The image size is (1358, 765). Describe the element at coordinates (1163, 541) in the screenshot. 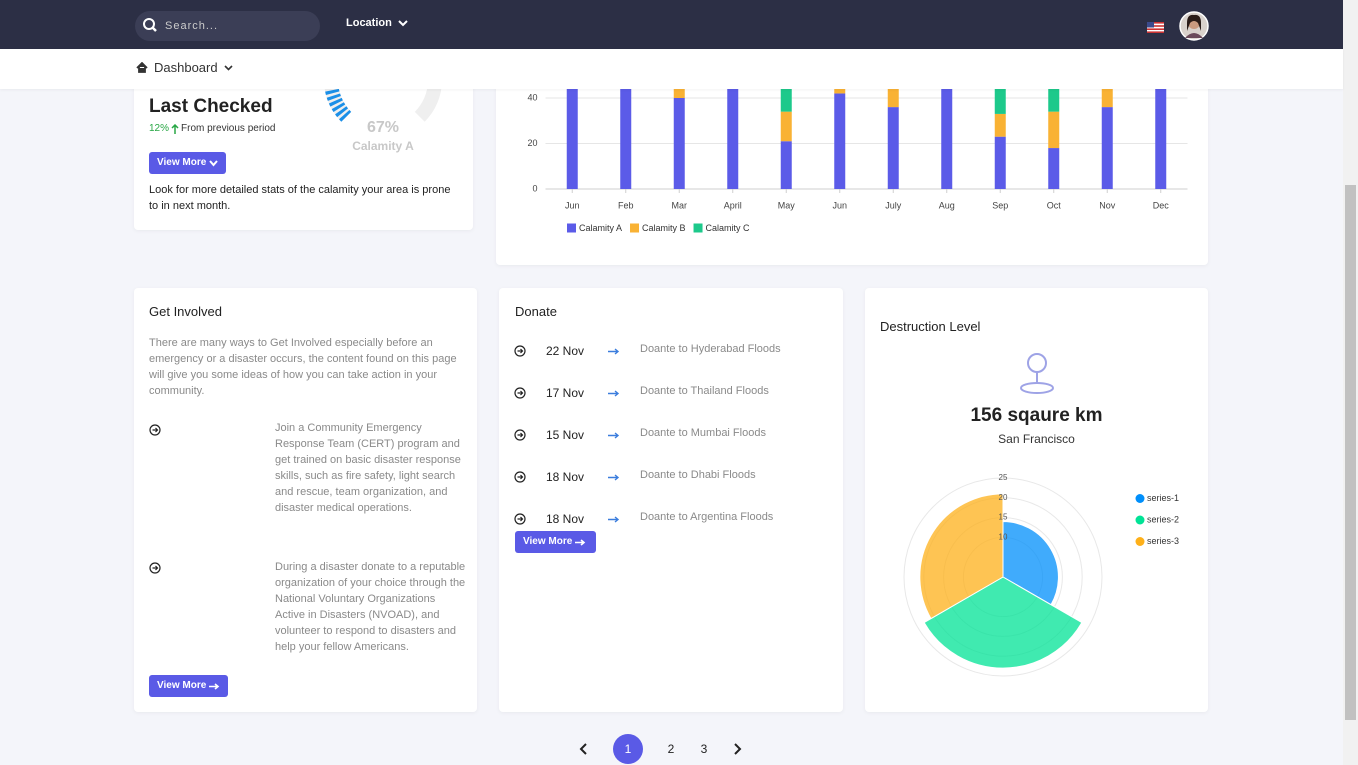

I see `legend-label: series-3` at that location.